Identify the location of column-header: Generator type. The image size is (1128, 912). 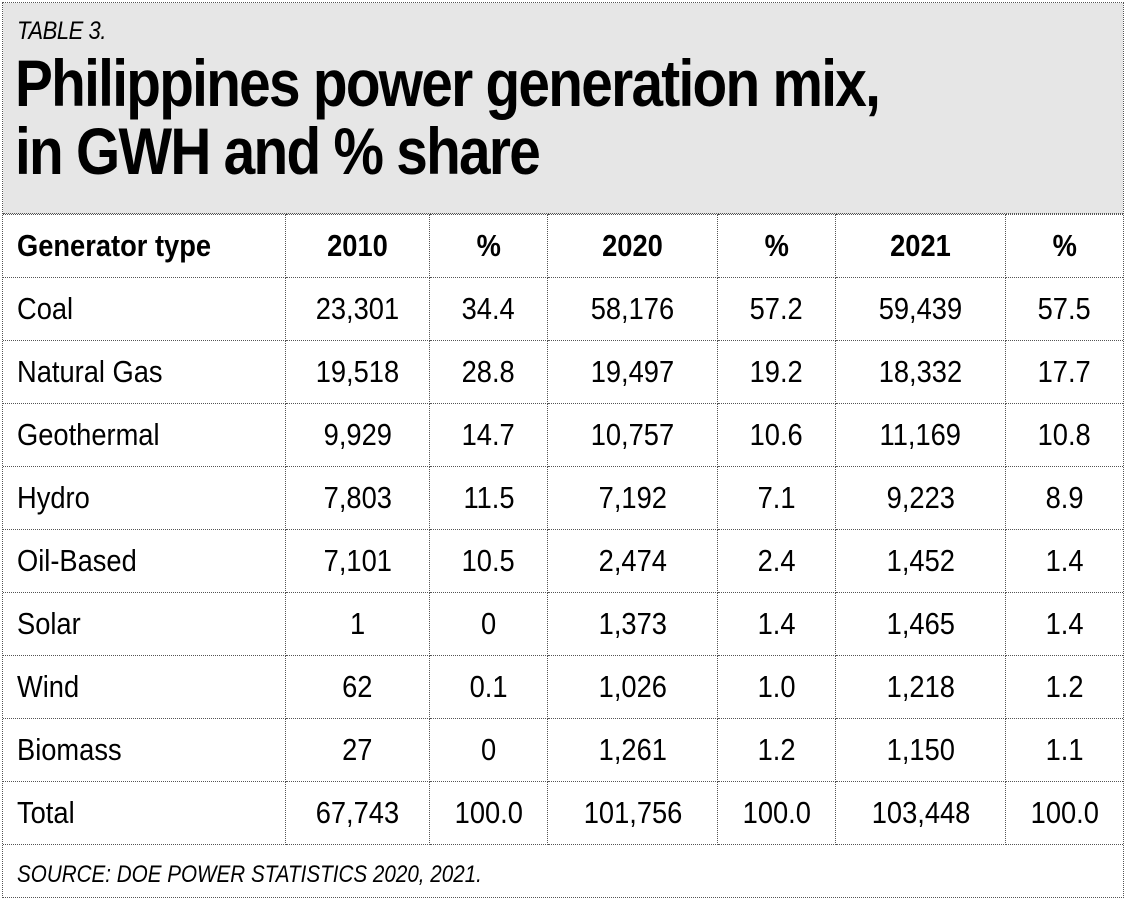
(144, 246).